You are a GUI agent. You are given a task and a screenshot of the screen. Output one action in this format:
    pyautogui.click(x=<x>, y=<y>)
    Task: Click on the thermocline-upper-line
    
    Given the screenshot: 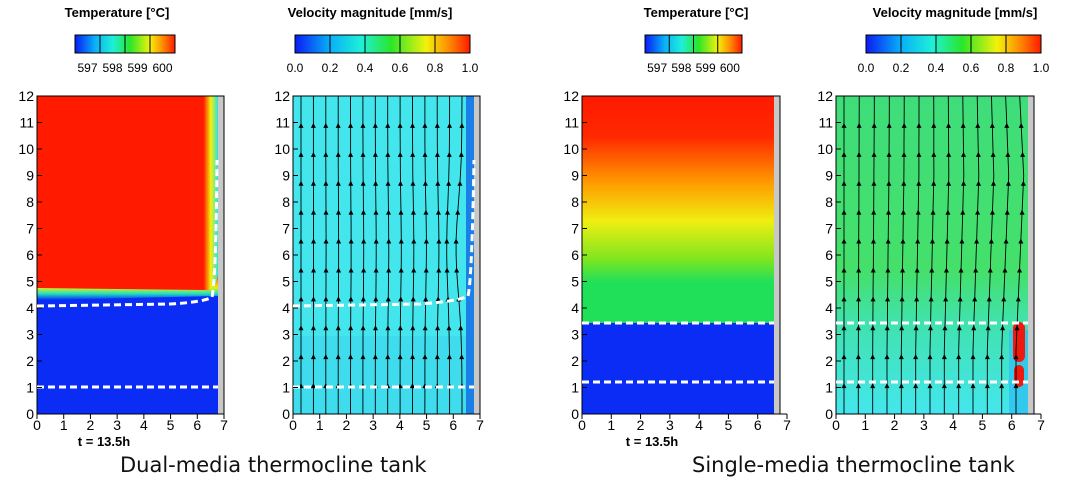 What is the action you would take?
    pyautogui.click(x=384, y=233)
    